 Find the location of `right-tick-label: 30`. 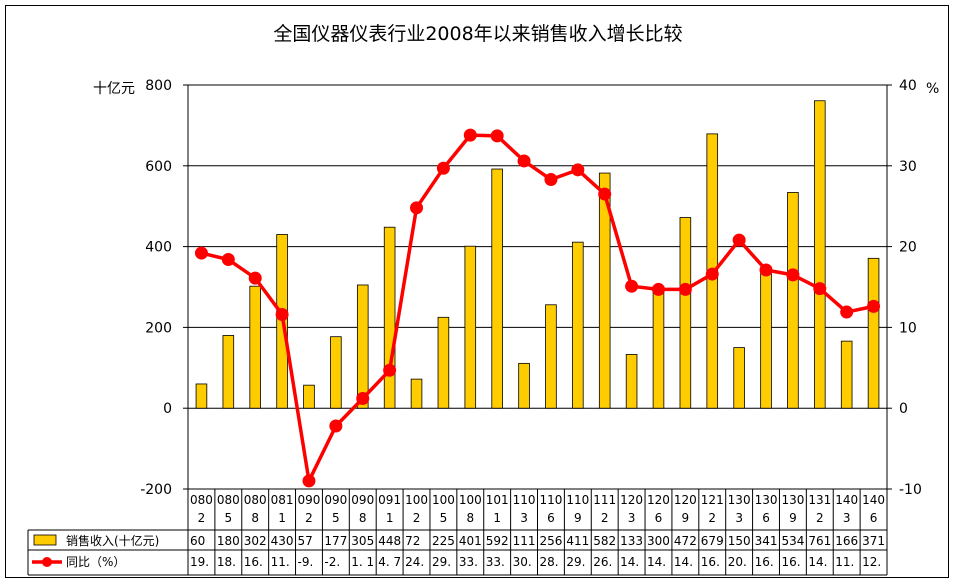

right-tick-label: 30 is located at coordinates (908, 167).